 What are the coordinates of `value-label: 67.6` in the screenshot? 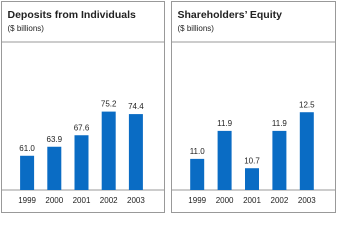 It's located at (82, 127).